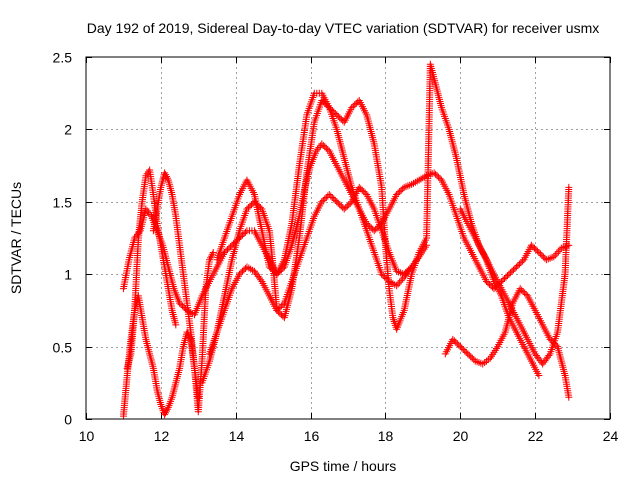 The image size is (640, 480). What do you see at coordinates (536, 436) in the screenshot?
I see `x-tick-label: 22` at bounding box center [536, 436].